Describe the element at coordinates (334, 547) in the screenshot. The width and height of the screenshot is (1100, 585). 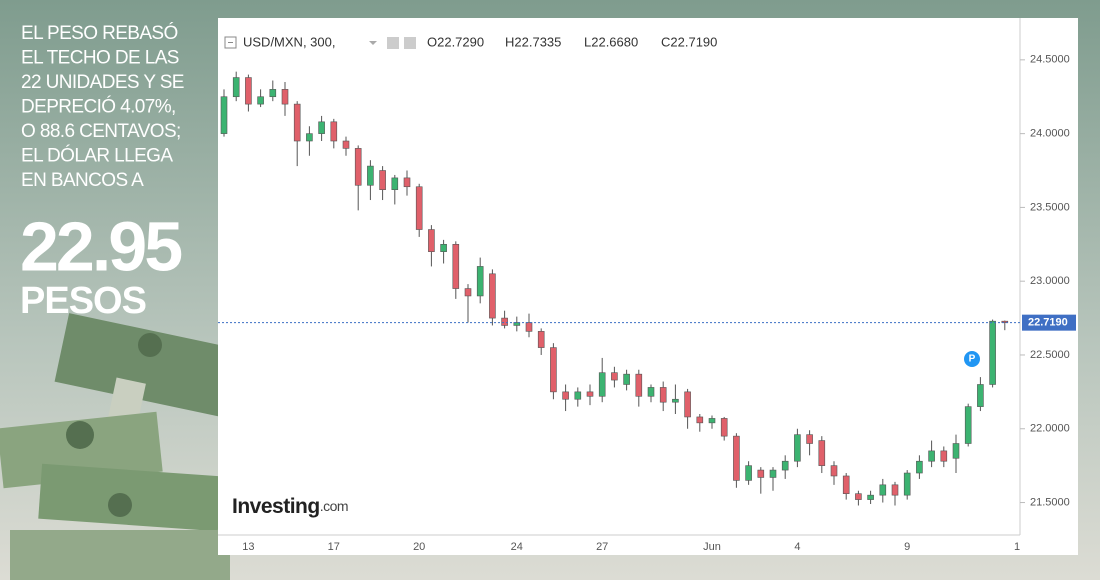
I see `x-tick-label: 17` at that location.